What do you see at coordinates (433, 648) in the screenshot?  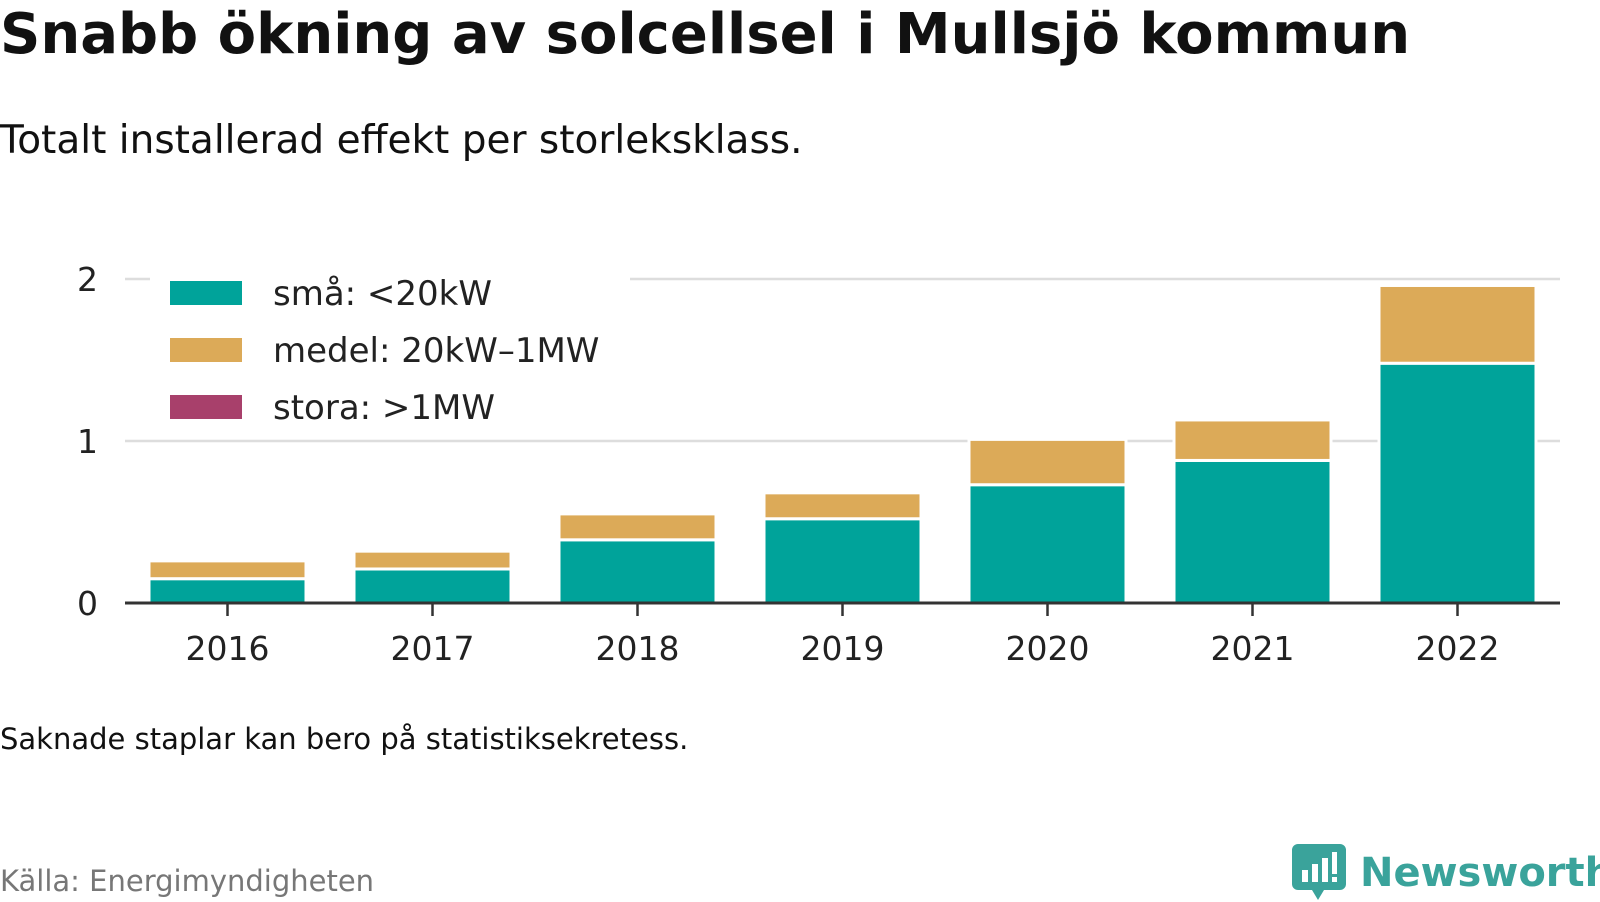 I see `x-tick-label: 2017` at bounding box center [433, 648].